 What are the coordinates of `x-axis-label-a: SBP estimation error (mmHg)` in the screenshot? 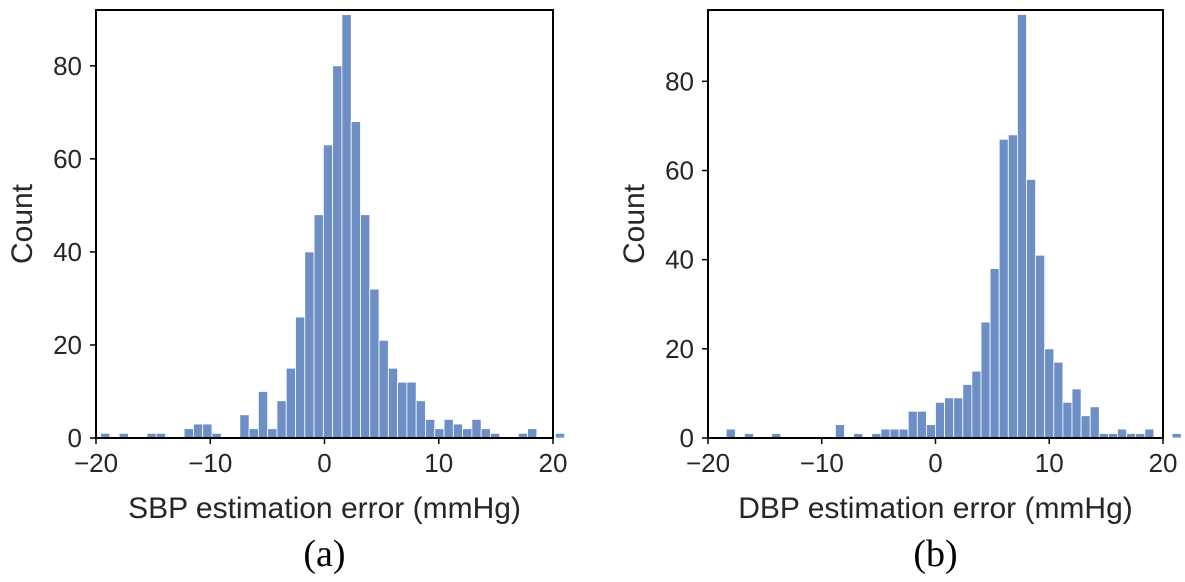 It's located at (324, 508).